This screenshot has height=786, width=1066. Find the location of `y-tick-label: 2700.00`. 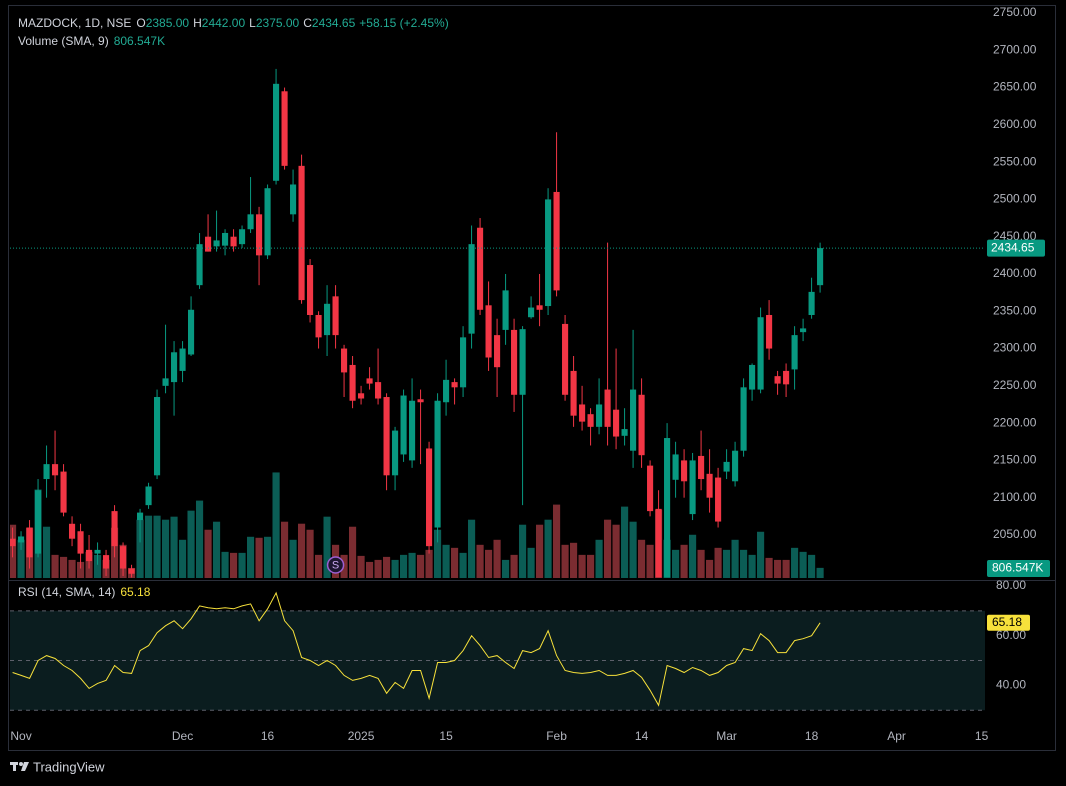

y-tick-label: 2700.00 is located at coordinates (1015, 49).